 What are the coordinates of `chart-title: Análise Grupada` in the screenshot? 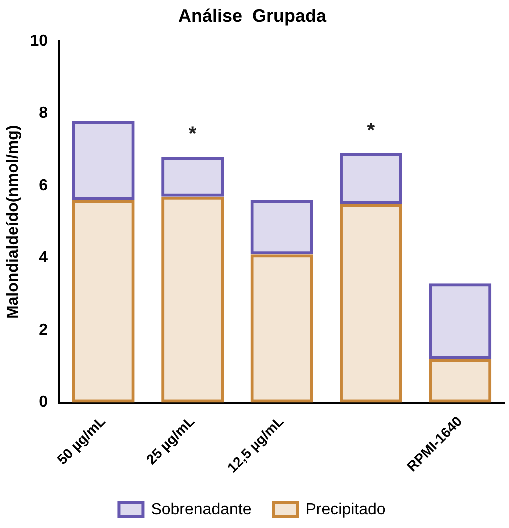 It's located at (253, 16).